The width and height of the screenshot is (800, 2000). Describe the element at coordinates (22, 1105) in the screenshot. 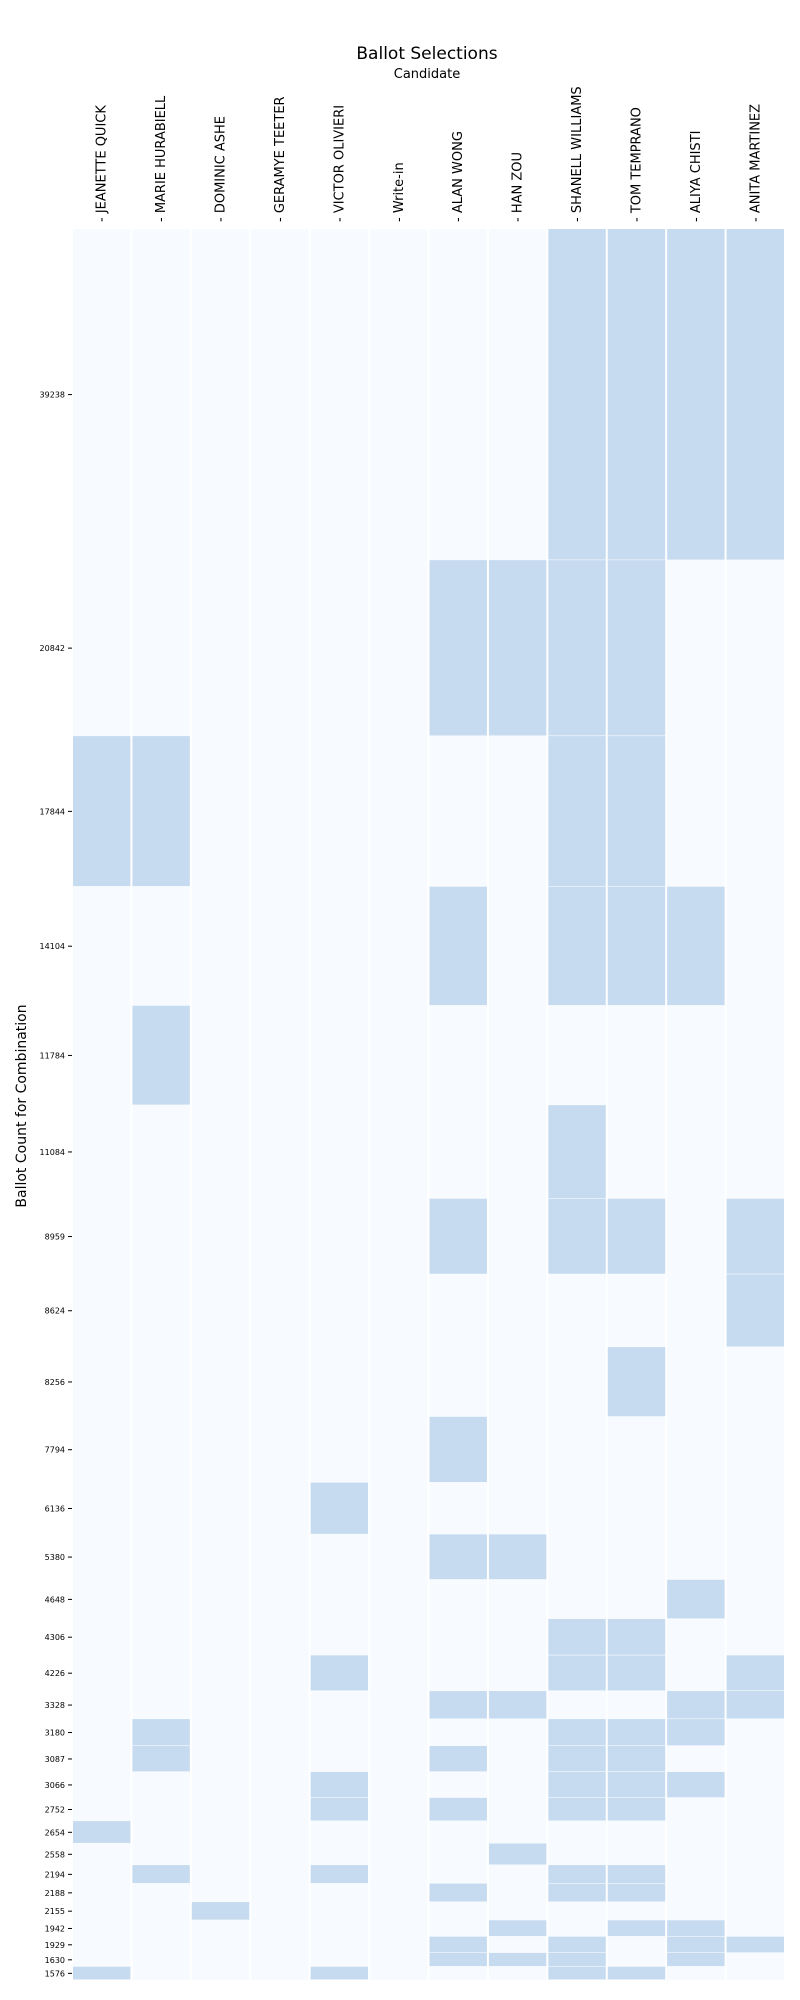

I see `y-axis-label: Ballot Count for Combination` at that location.